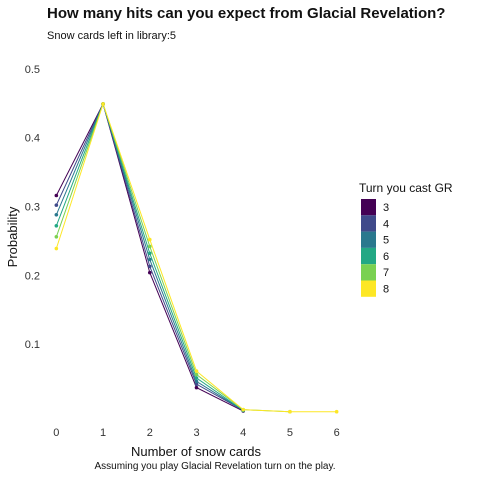 The width and height of the screenshot is (480, 480). Describe the element at coordinates (32, 345) in the screenshot. I see `y-tick-label: 0.1` at that location.